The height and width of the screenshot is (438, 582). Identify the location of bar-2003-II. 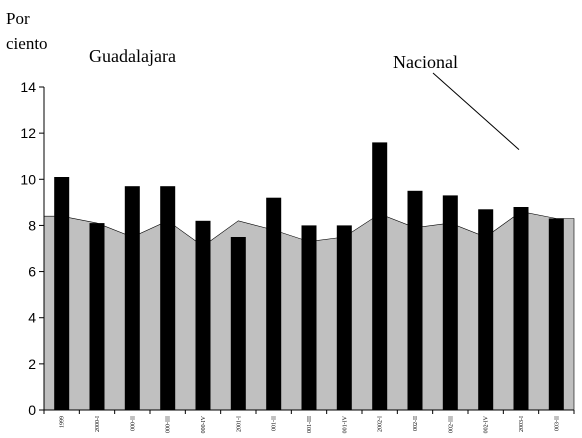
(556, 314).